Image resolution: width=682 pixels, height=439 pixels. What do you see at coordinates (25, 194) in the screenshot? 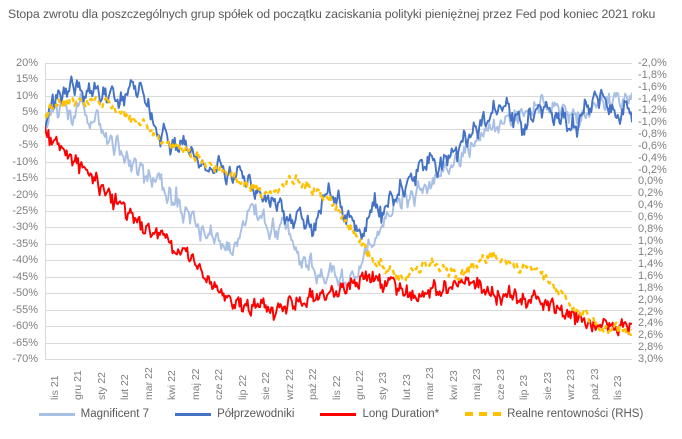
I see `y-axis-tick-left: -20%` at bounding box center [25, 194].